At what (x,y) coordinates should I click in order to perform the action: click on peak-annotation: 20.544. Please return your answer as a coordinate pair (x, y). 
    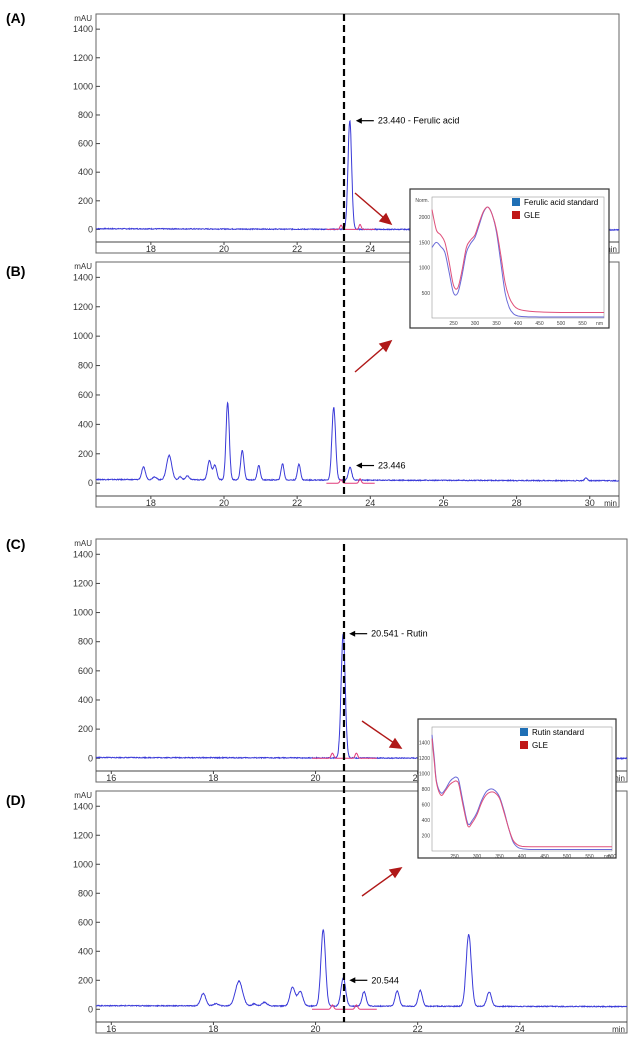
    Looking at the image, I should click on (385, 980).